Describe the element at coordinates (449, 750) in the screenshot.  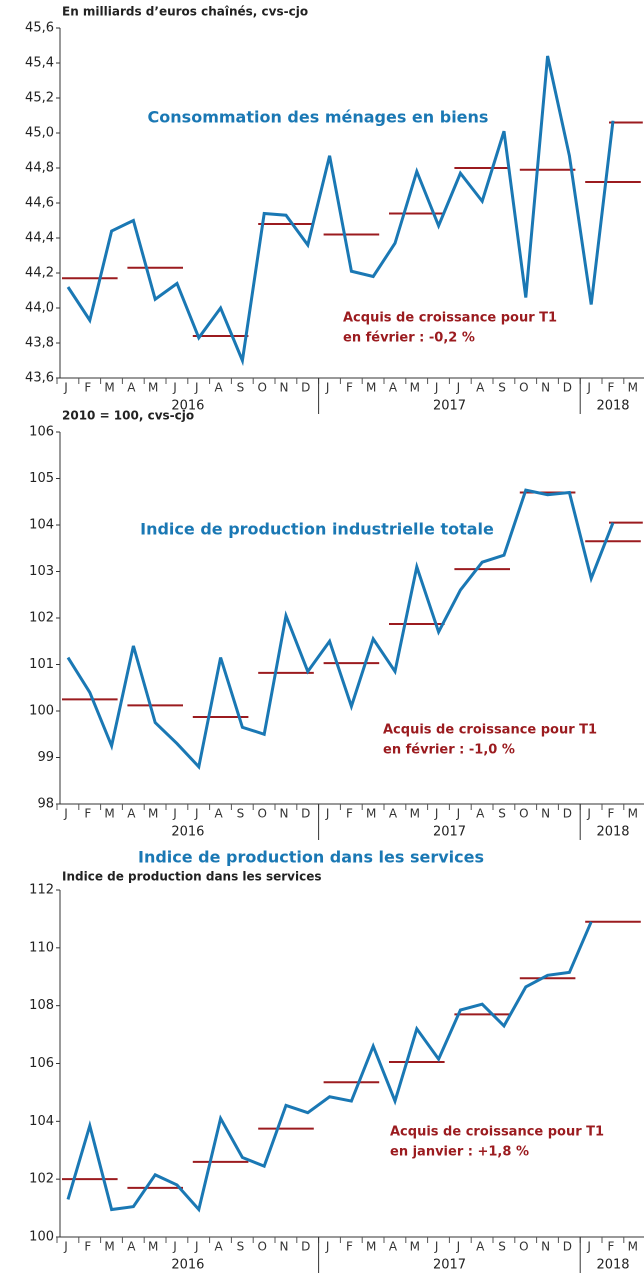
I see `annotation: en février : -1,0 %` at that location.